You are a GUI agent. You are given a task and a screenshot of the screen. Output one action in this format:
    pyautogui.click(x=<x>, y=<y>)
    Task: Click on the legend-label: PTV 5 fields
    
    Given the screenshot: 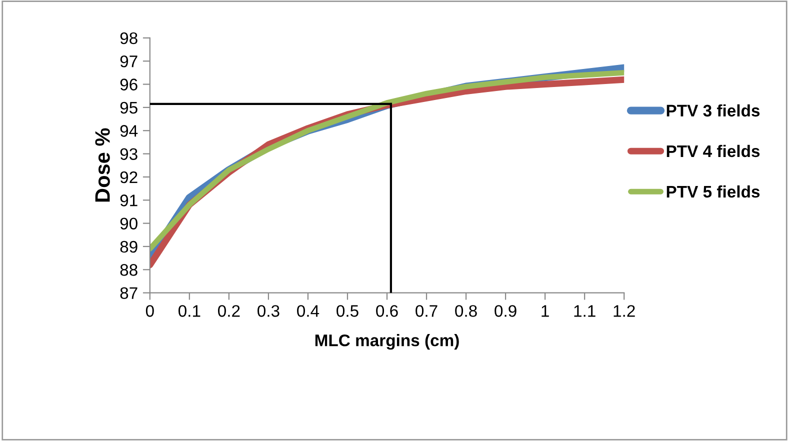 What is the action you would take?
    pyautogui.click(x=713, y=191)
    